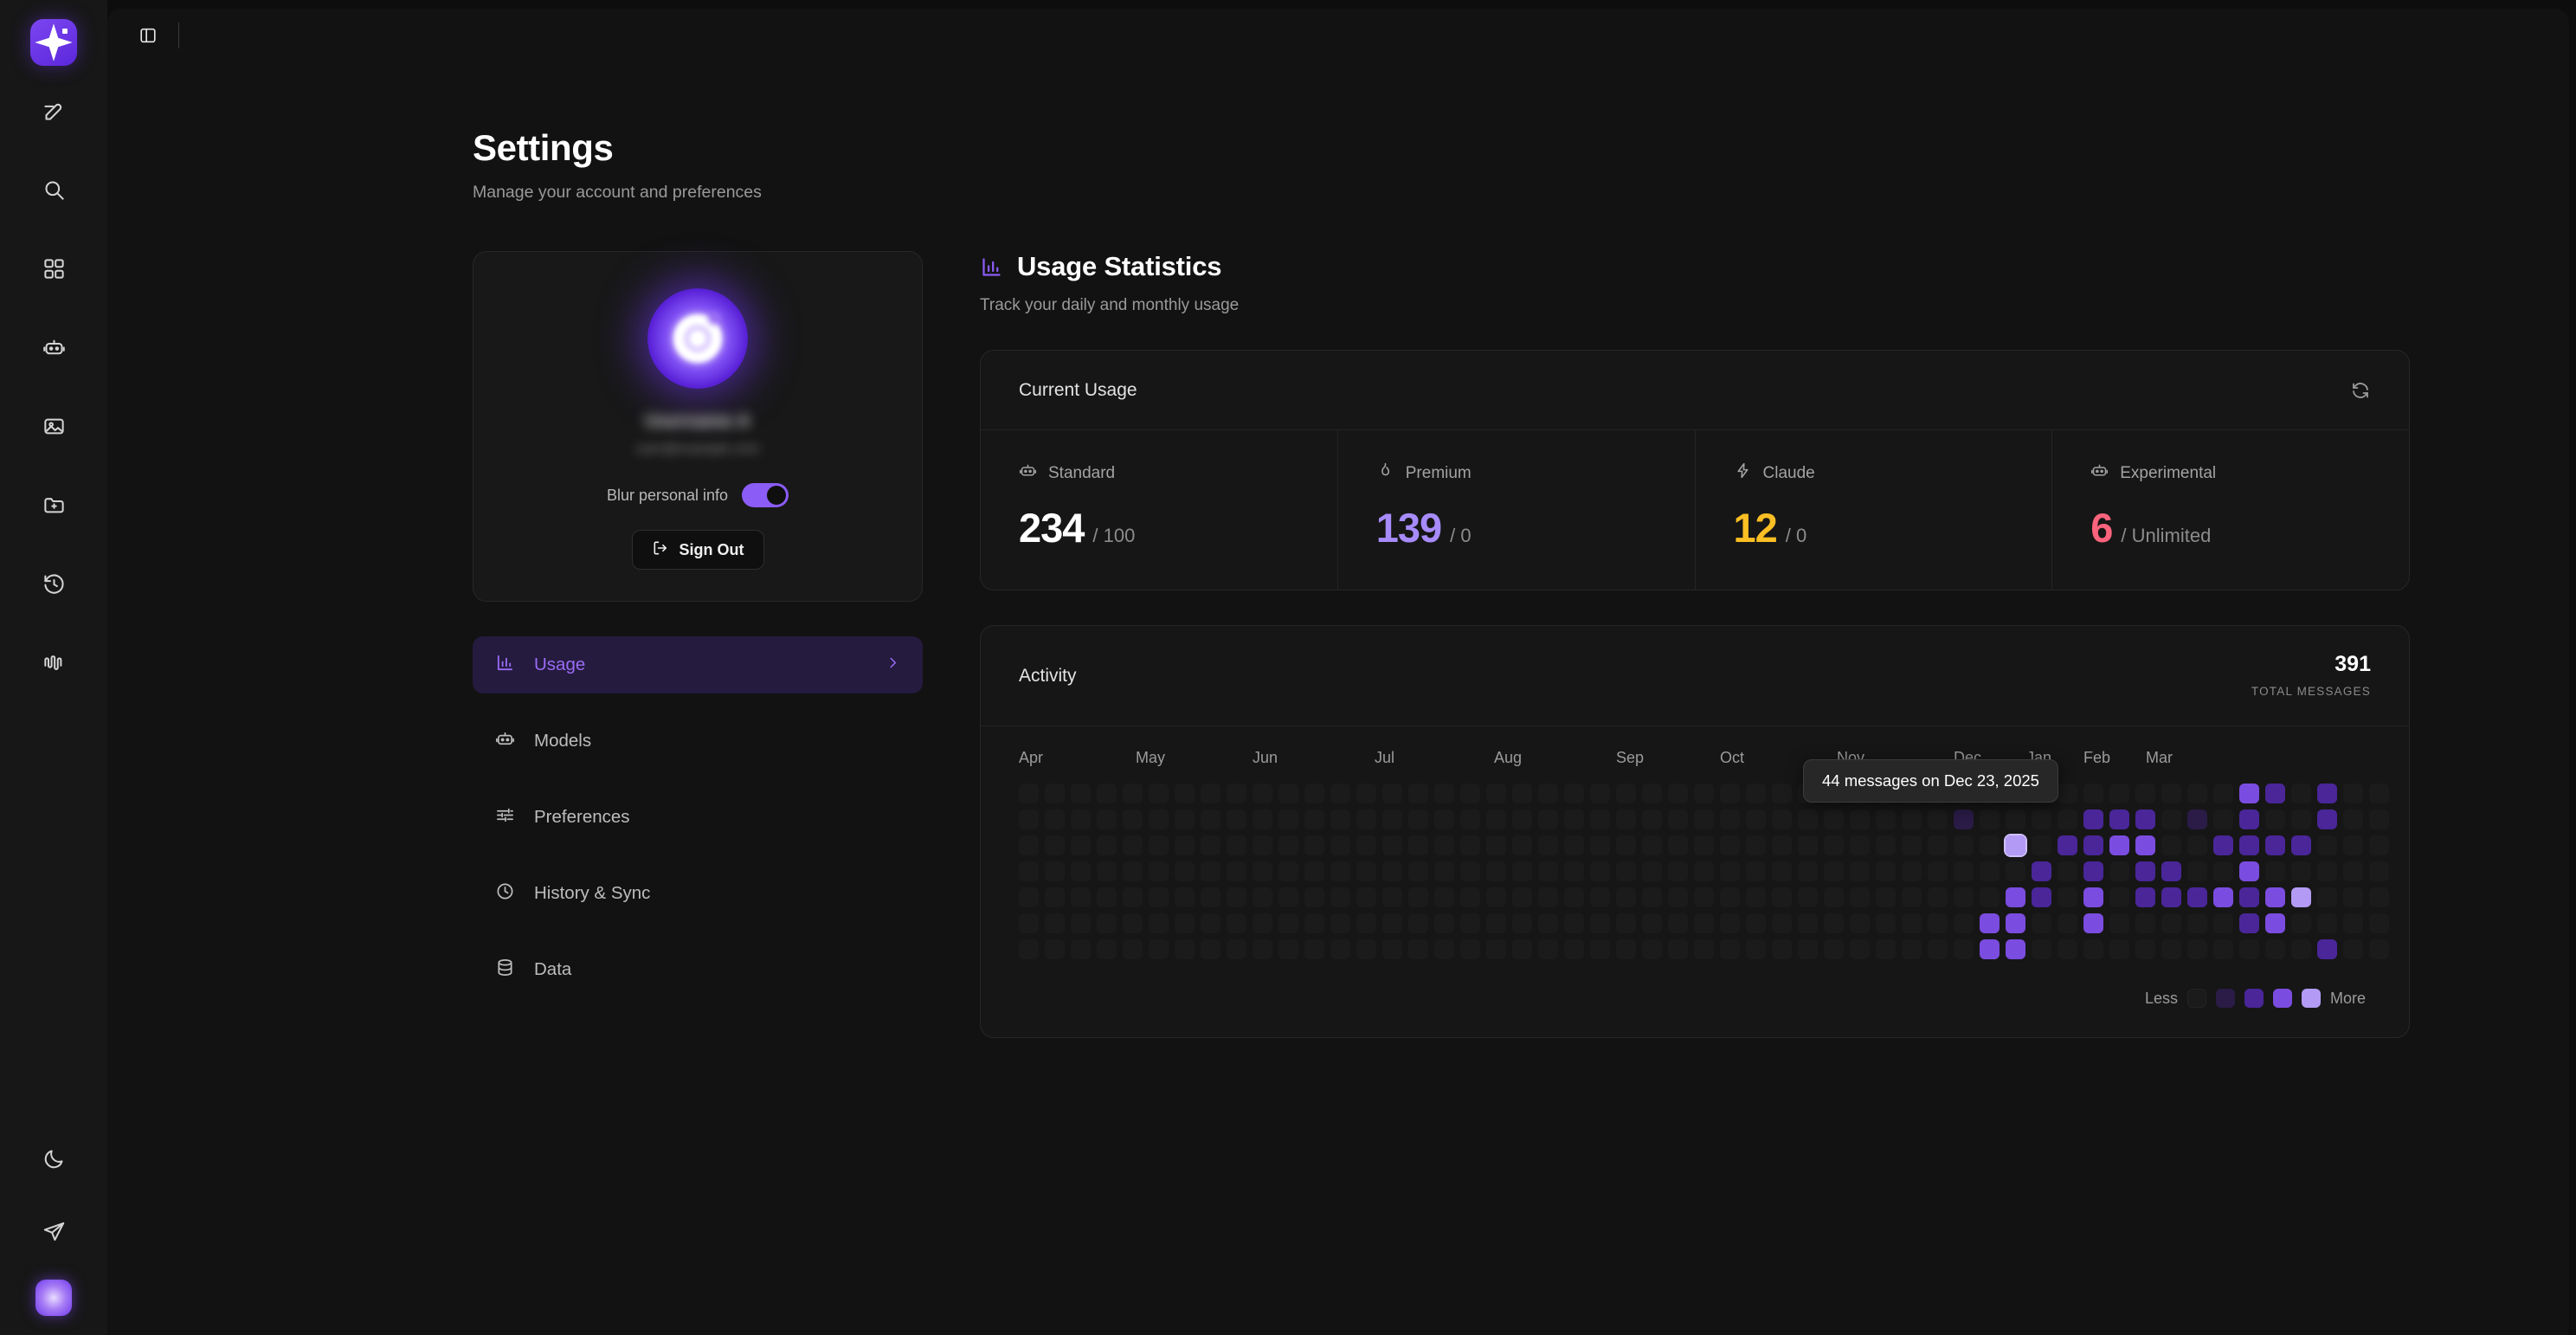  I want to click on history-clock-icon, so click(53, 584).